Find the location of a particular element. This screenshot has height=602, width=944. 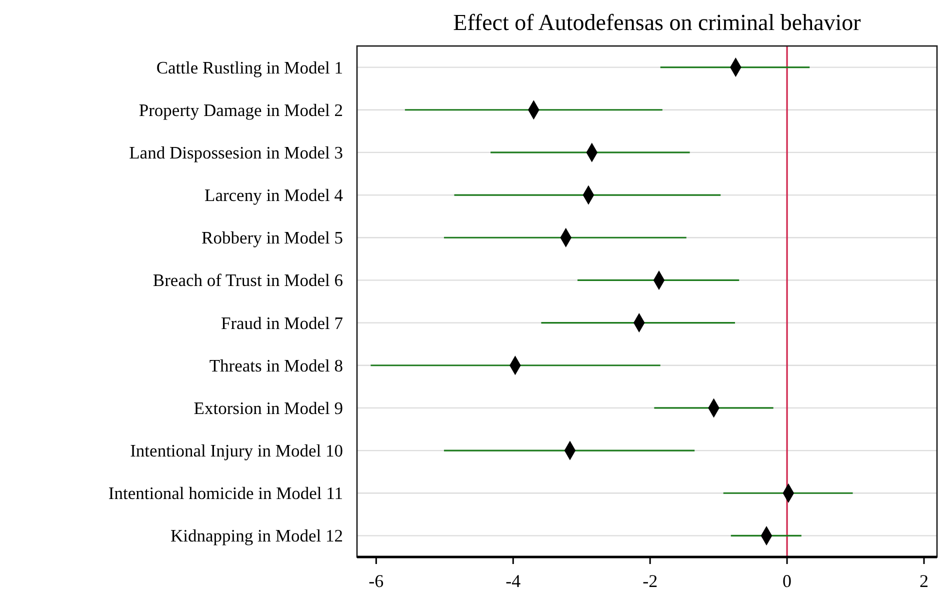

x-tick-label: -4 is located at coordinates (513, 581).